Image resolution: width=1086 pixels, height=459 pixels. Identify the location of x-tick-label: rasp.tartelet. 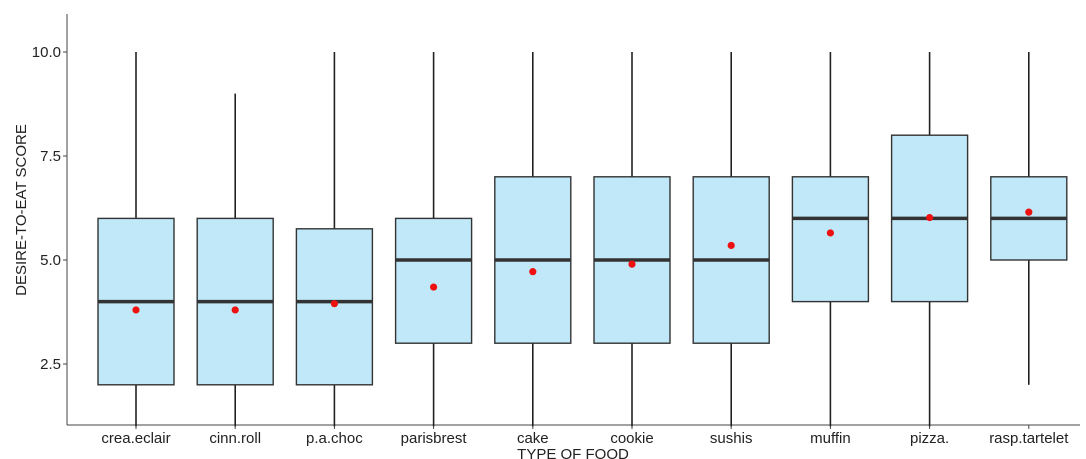
(1029, 438).